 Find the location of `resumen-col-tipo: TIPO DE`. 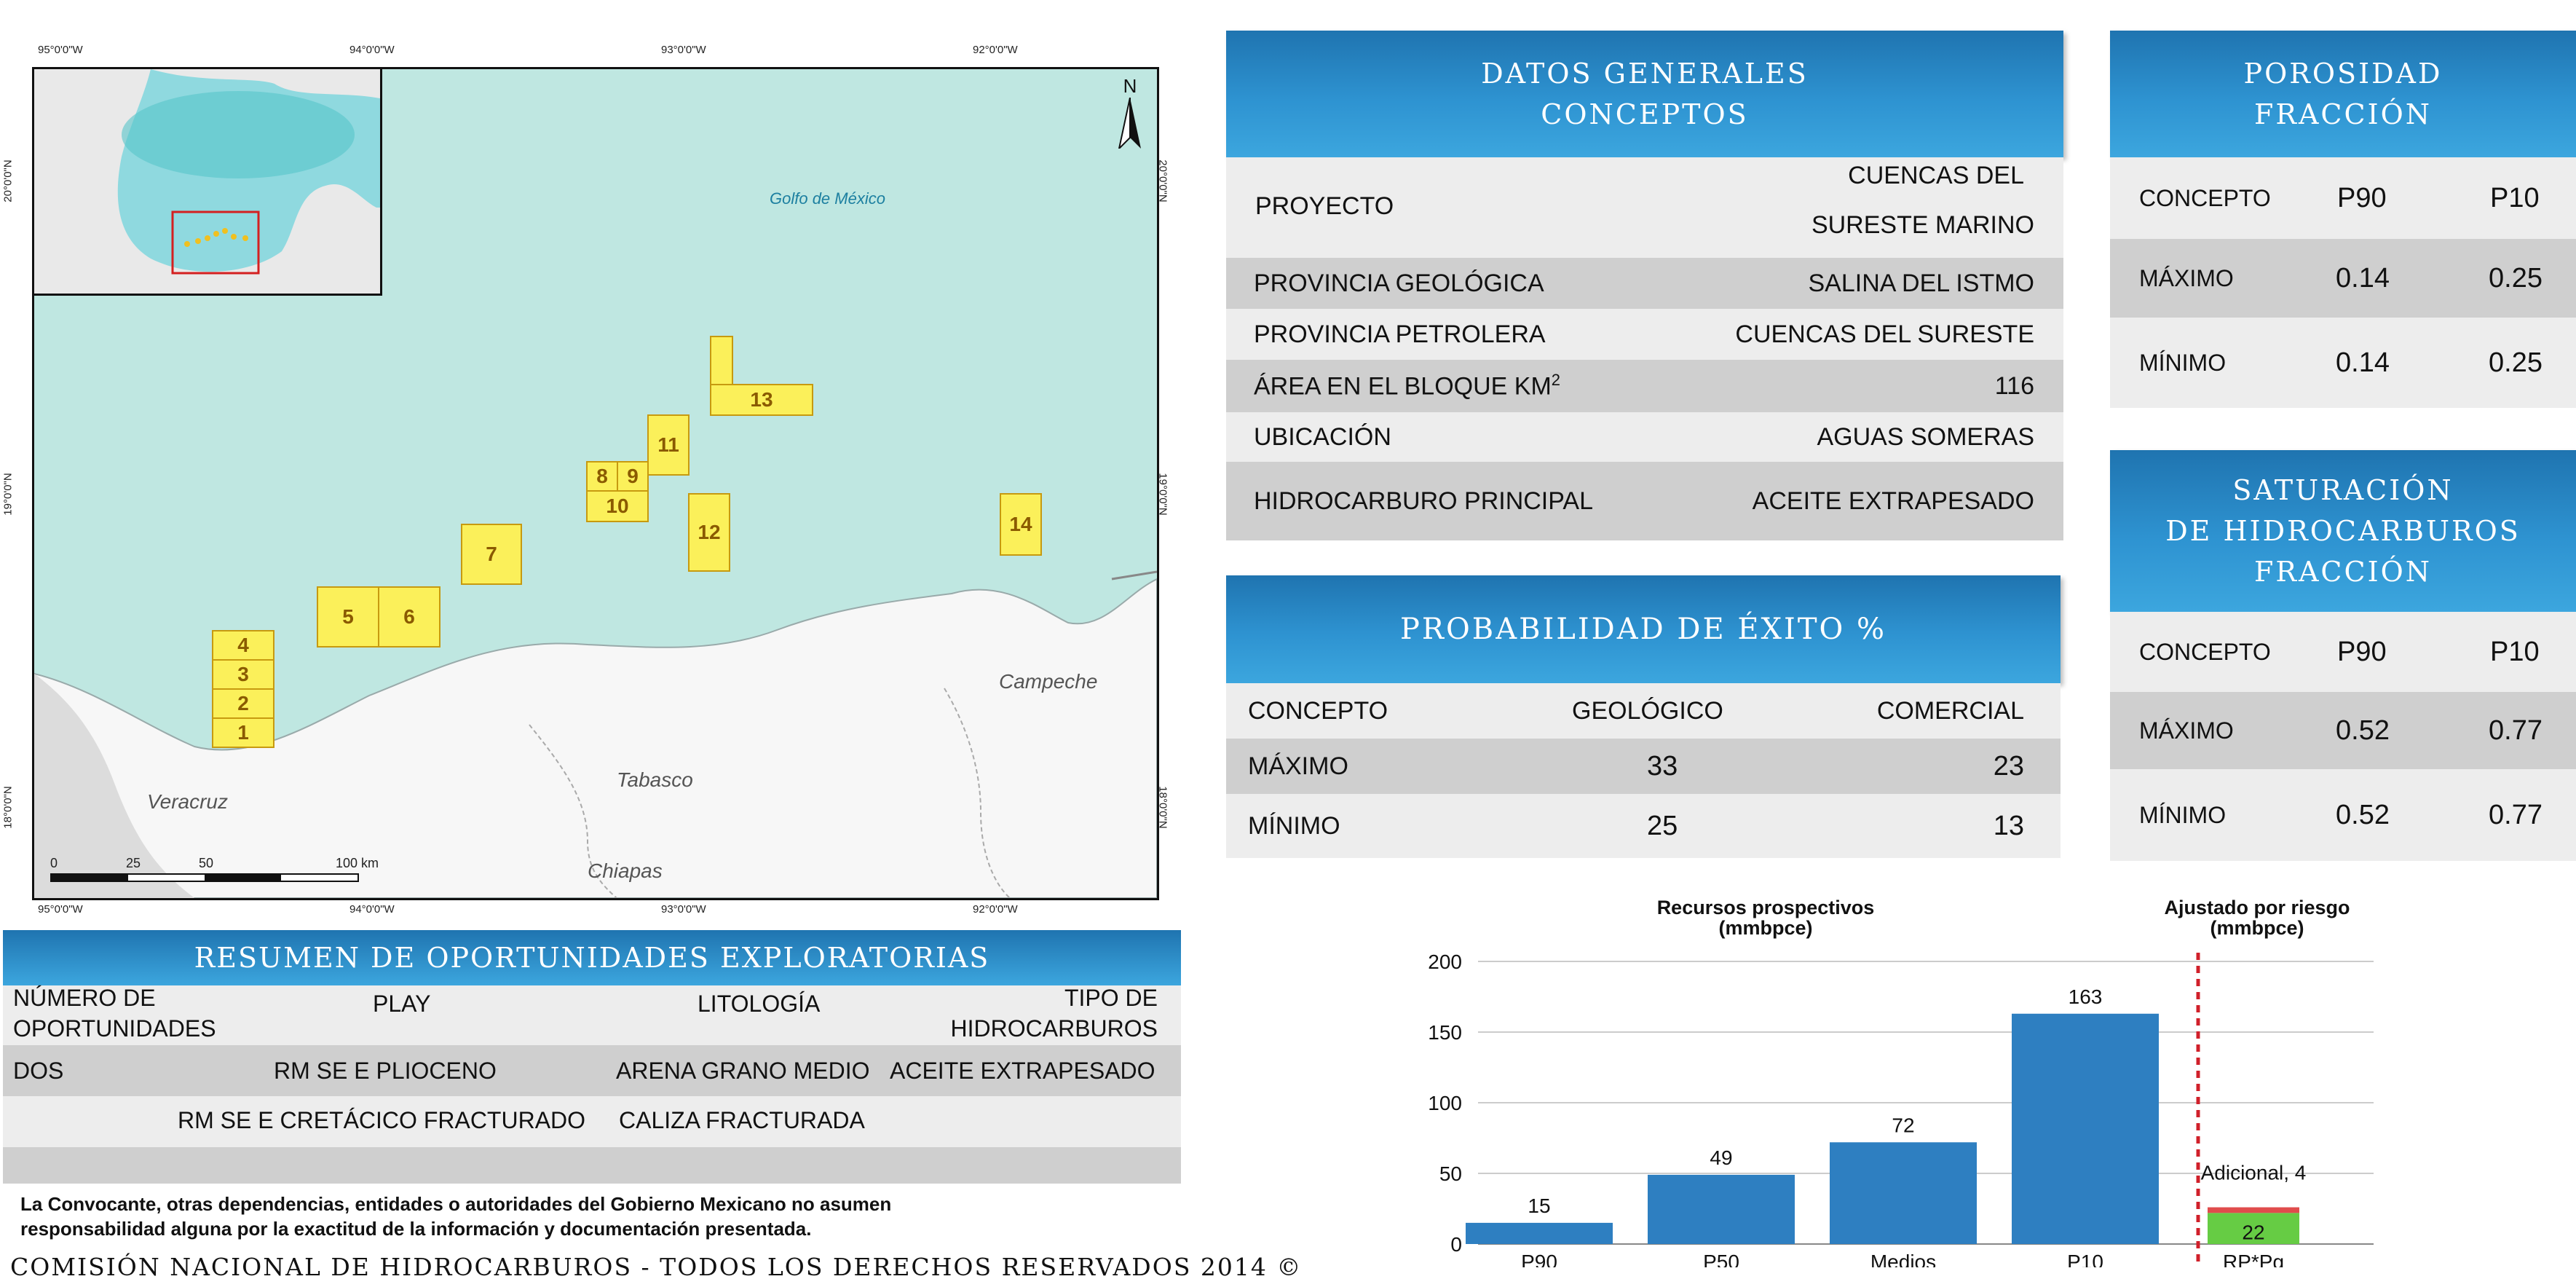

resumen-col-tipo: TIPO DE is located at coordinates (1111, 998).